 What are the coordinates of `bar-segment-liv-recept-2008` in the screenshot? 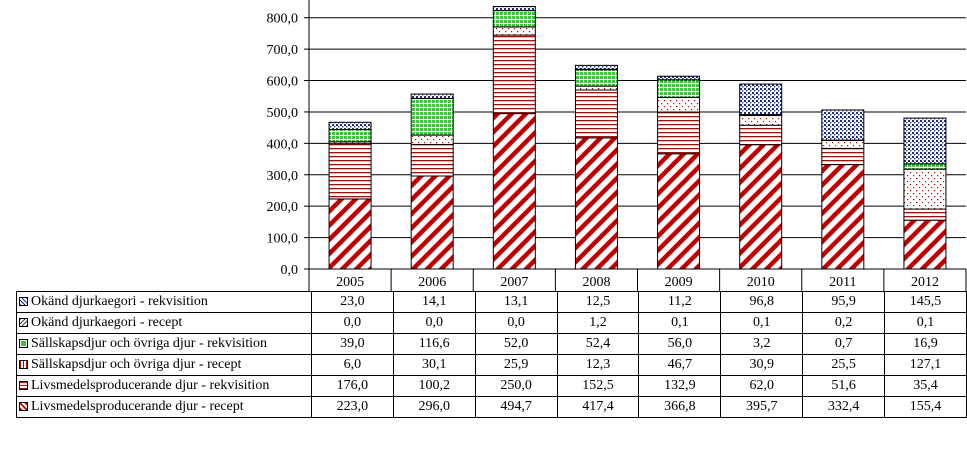 It's located at (596, 203).